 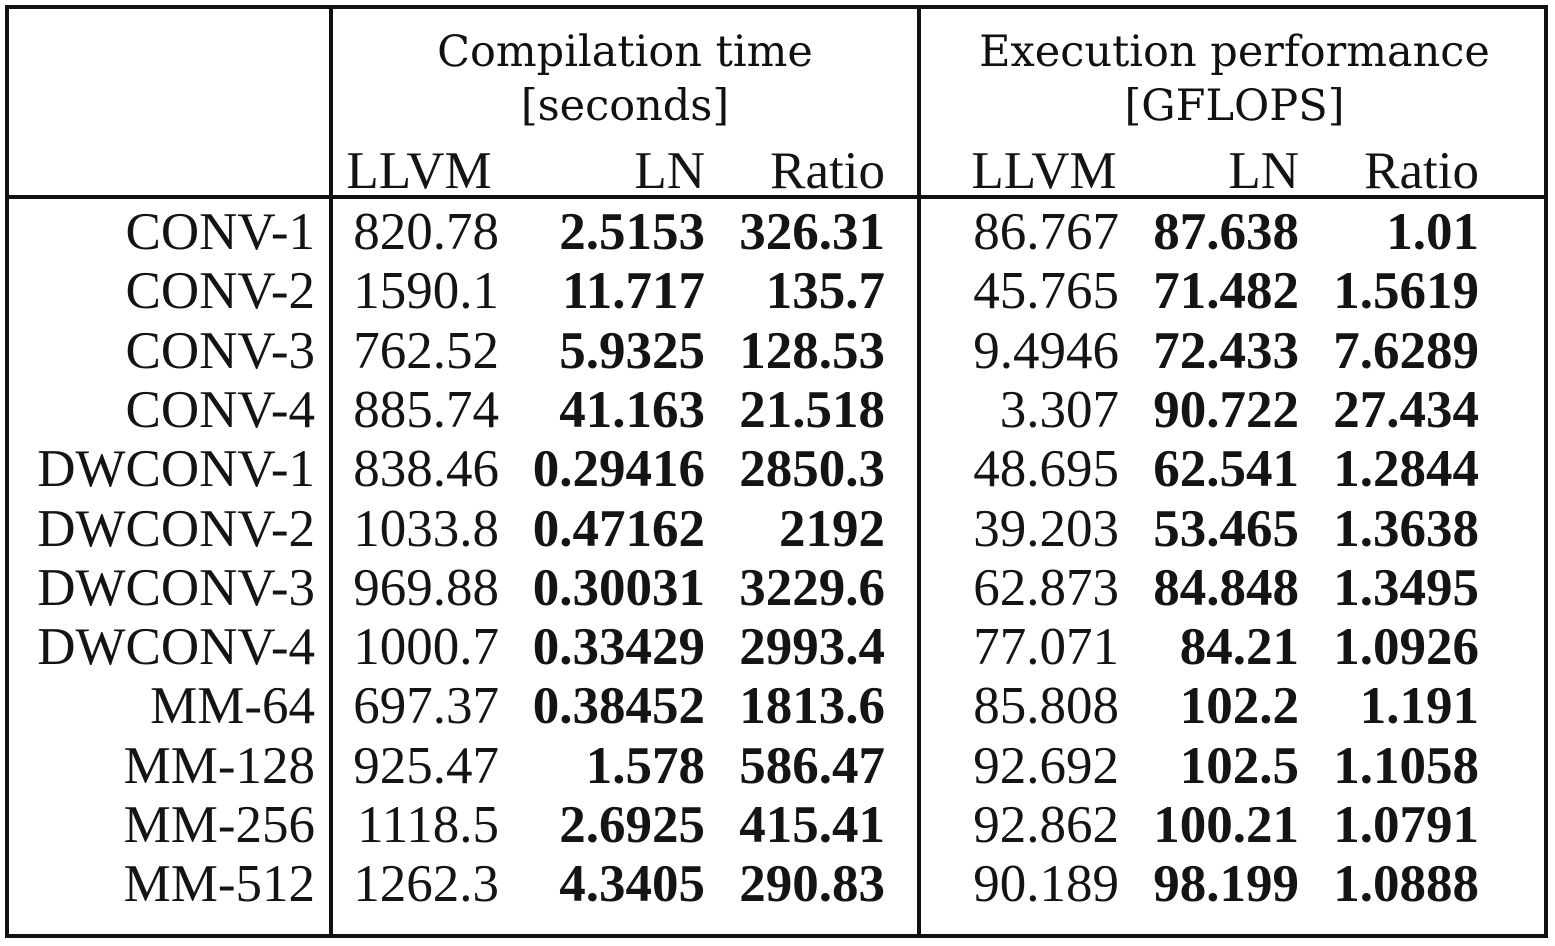 I want to click on exec-ln-cell: 90.722, so click(x=1226, y=409).